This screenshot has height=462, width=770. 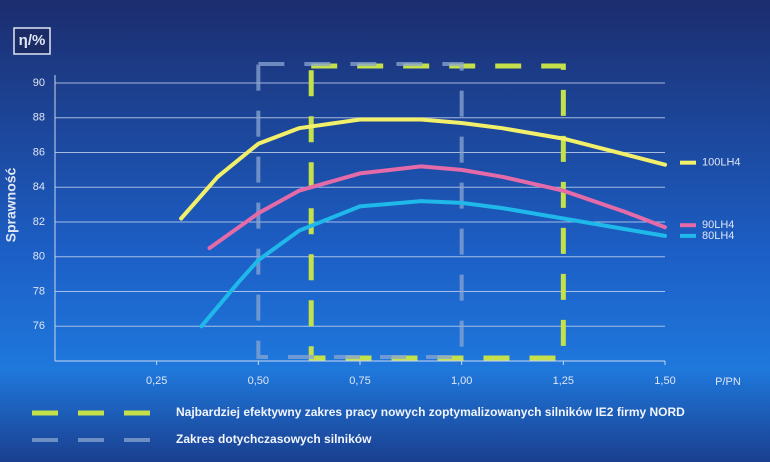 I want to click on x-tick-label: 0,50, so click(x=258, y=381).